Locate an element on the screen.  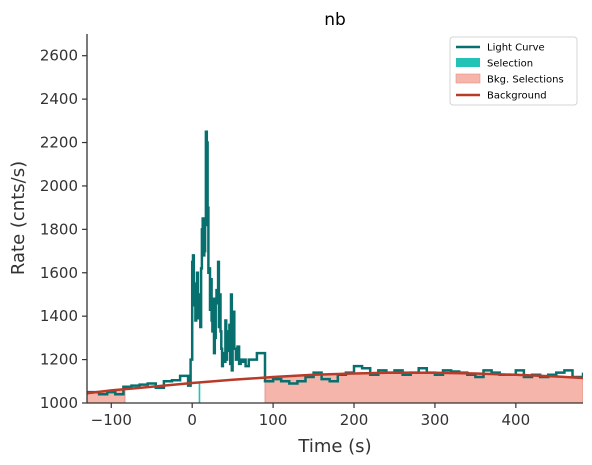
legend-entry-light-curve: Light Curve is located at coordinates (500, 48).